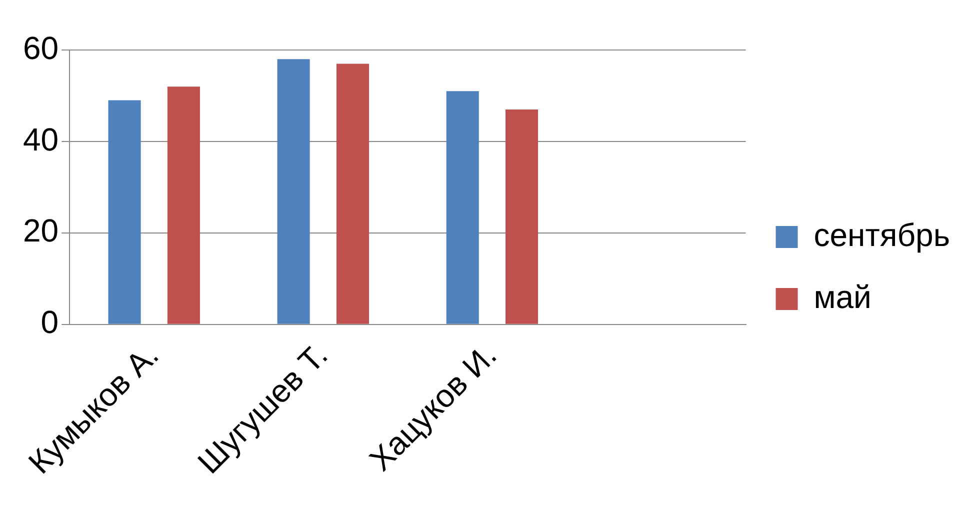 This screenshot has height=506, width=970. What do you see at coordinates (41, 48) in the screenshot?
I see `y-tick-label: 60` at bounding box center [41, 48].